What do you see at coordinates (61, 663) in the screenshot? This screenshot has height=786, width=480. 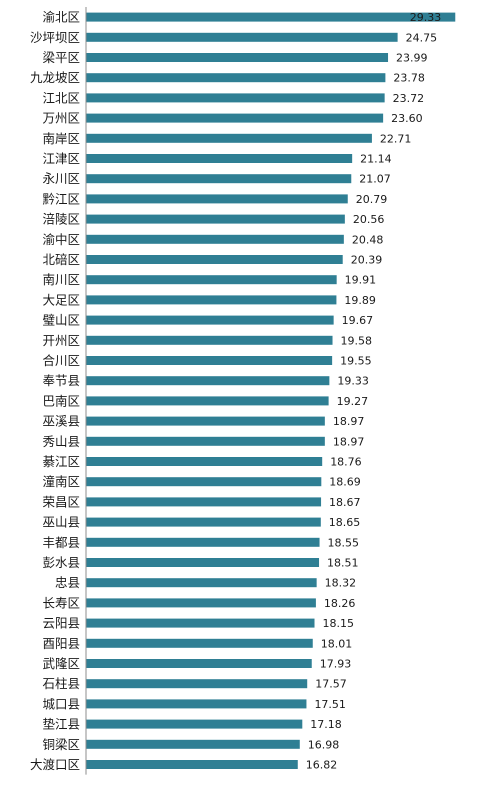 I see `category-label-32: 武隆区` at bounding box center [61, 663].